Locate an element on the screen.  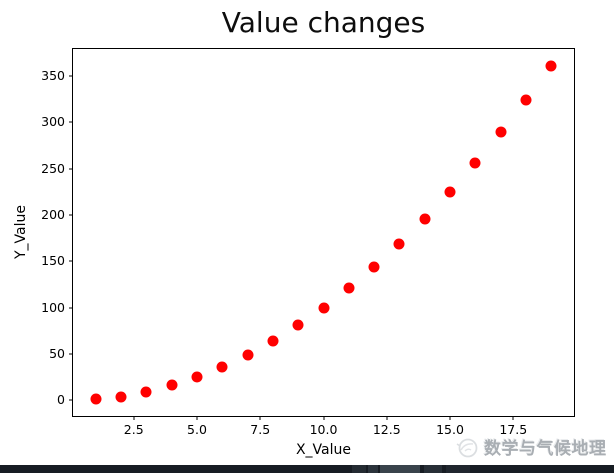
x-axis-label: X_Value is located at coordinates (323, 450).